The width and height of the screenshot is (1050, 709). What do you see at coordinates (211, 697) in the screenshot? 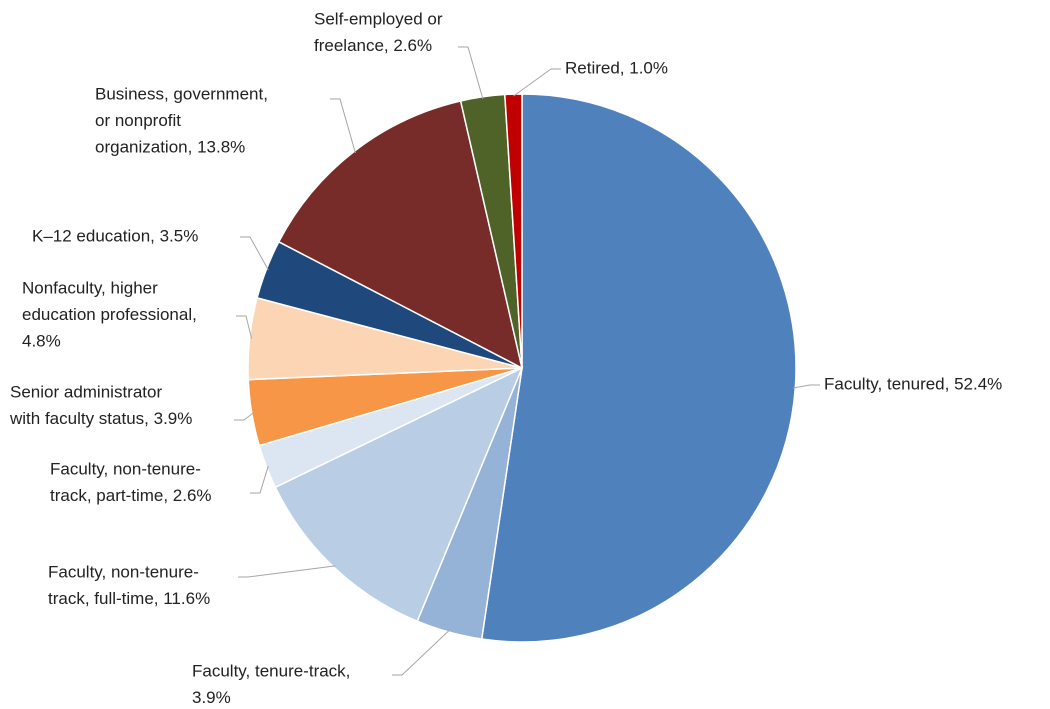
I see `data-label: 3.9%` at bounding box center [211, 697].